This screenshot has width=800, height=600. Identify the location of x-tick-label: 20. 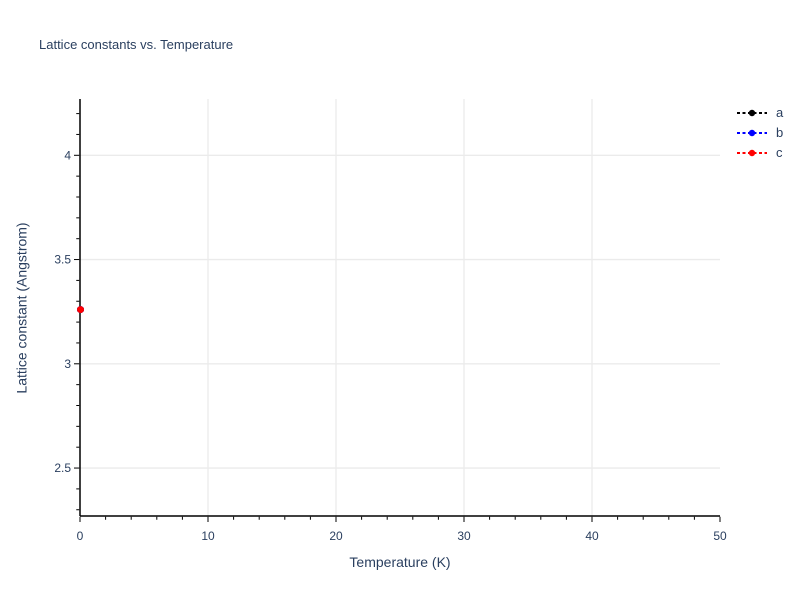
(336, 536).